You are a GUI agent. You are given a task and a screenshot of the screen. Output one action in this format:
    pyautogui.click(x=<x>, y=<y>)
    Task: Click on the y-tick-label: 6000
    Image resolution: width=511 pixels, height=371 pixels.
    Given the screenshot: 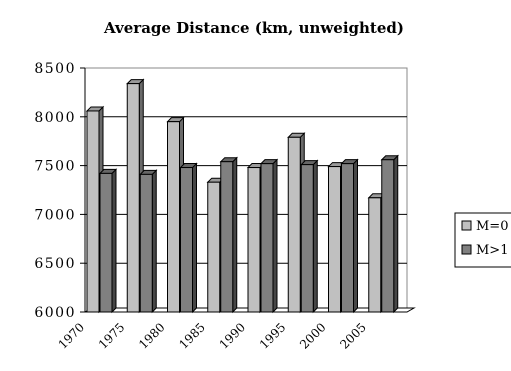 What is the action you would take?
    pyautogui.click(x=55, y=313)
    